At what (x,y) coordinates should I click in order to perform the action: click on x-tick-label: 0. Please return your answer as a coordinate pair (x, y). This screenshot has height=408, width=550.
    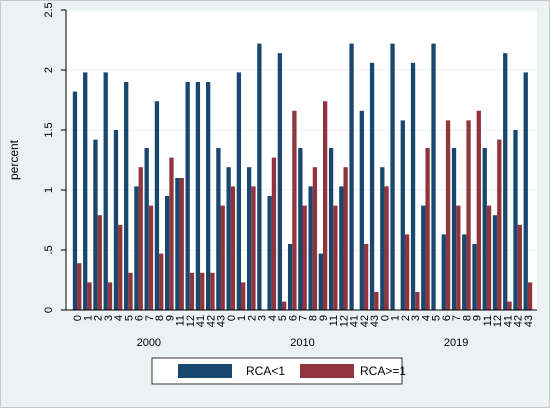
    Looking at the image, I should click on (232, 318).